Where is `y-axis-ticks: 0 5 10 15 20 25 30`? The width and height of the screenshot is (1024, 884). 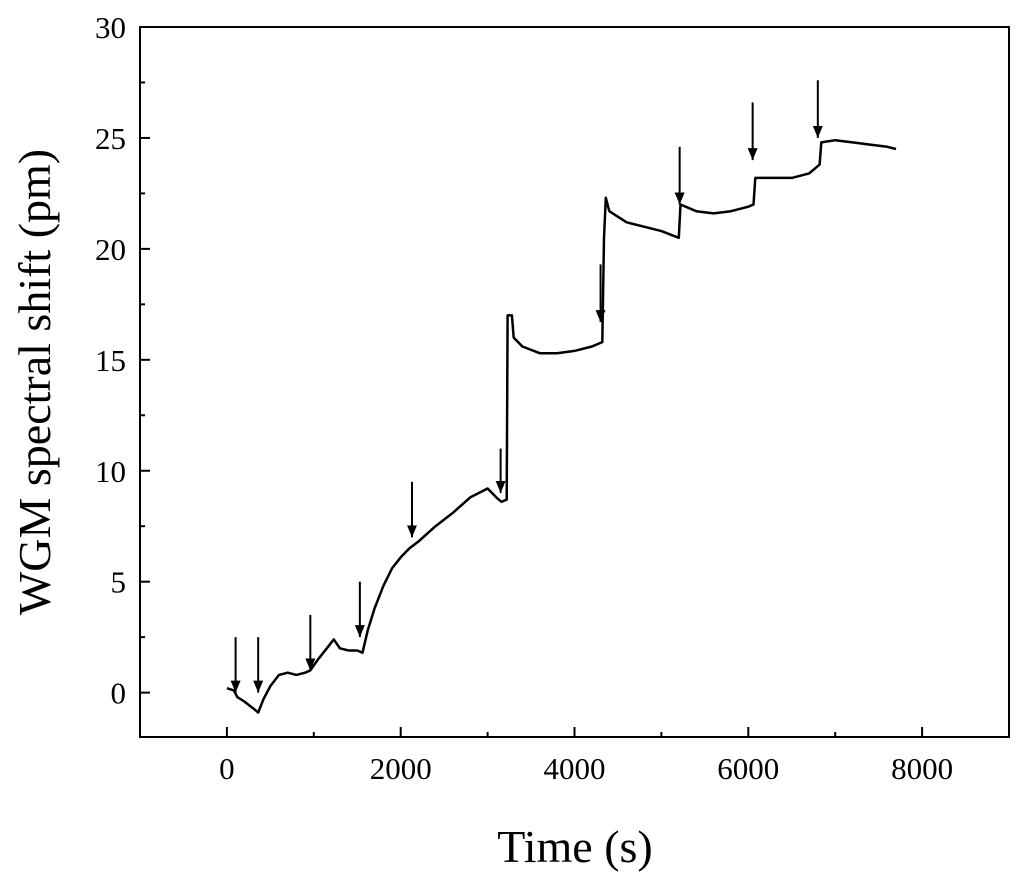 y-axis-ticks: 0 5 10 15 20 25 30 is located at coordinates (122, 360).